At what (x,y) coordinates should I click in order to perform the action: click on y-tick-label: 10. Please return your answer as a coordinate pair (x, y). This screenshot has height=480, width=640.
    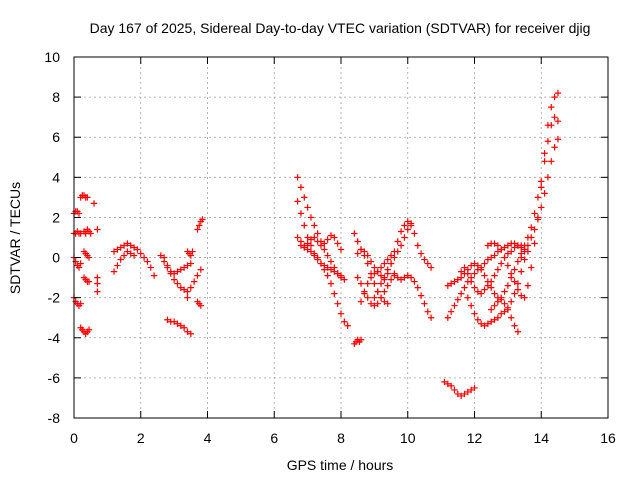
    Looking at the image, I should click on (52, 57).